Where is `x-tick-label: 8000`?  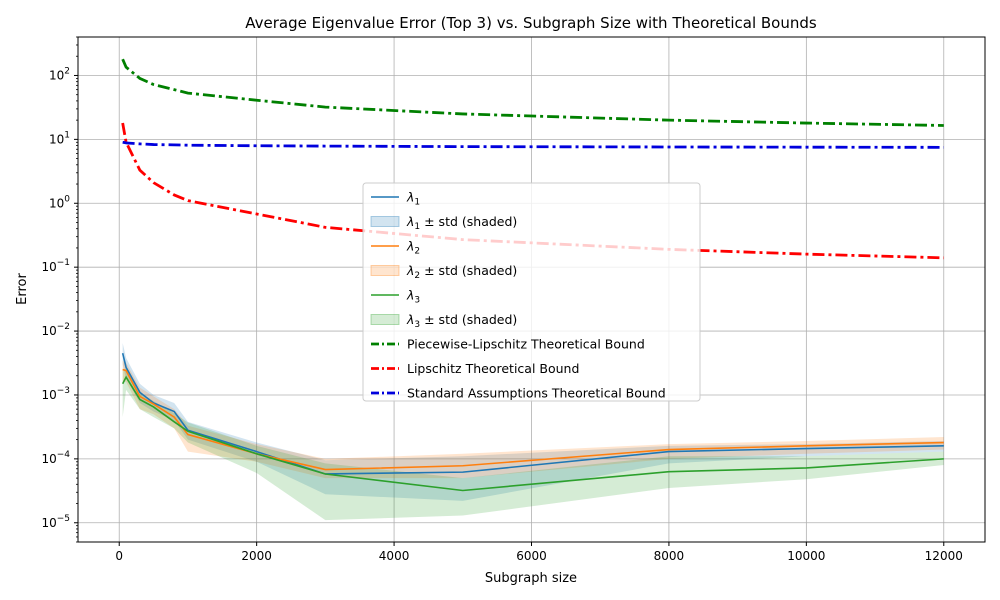
x-tick-label: 8000 is located at coordinates (669, 556).